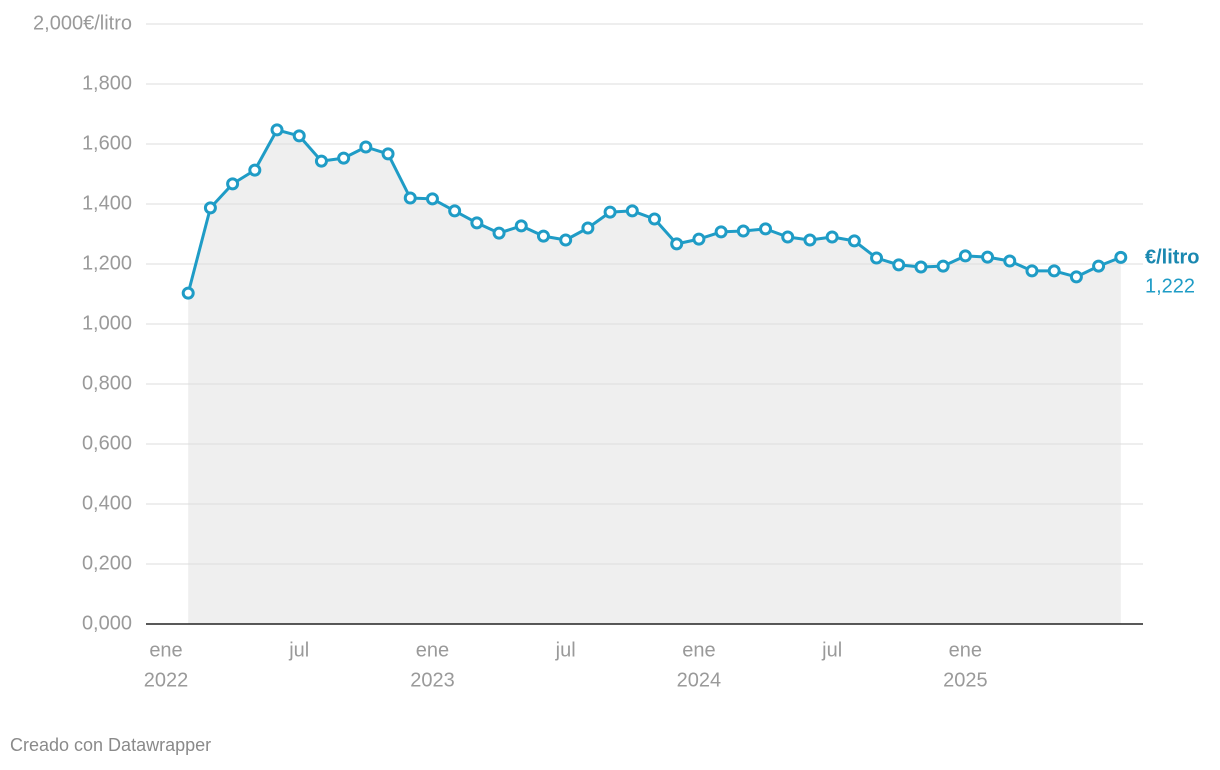 Image resolution: width=1220 pixels, height=770 pixels. What do you see at coordinates (107, 83) in the screenshot?
I see `y-tick-label: 1,800` at bounding box center [107, 83].